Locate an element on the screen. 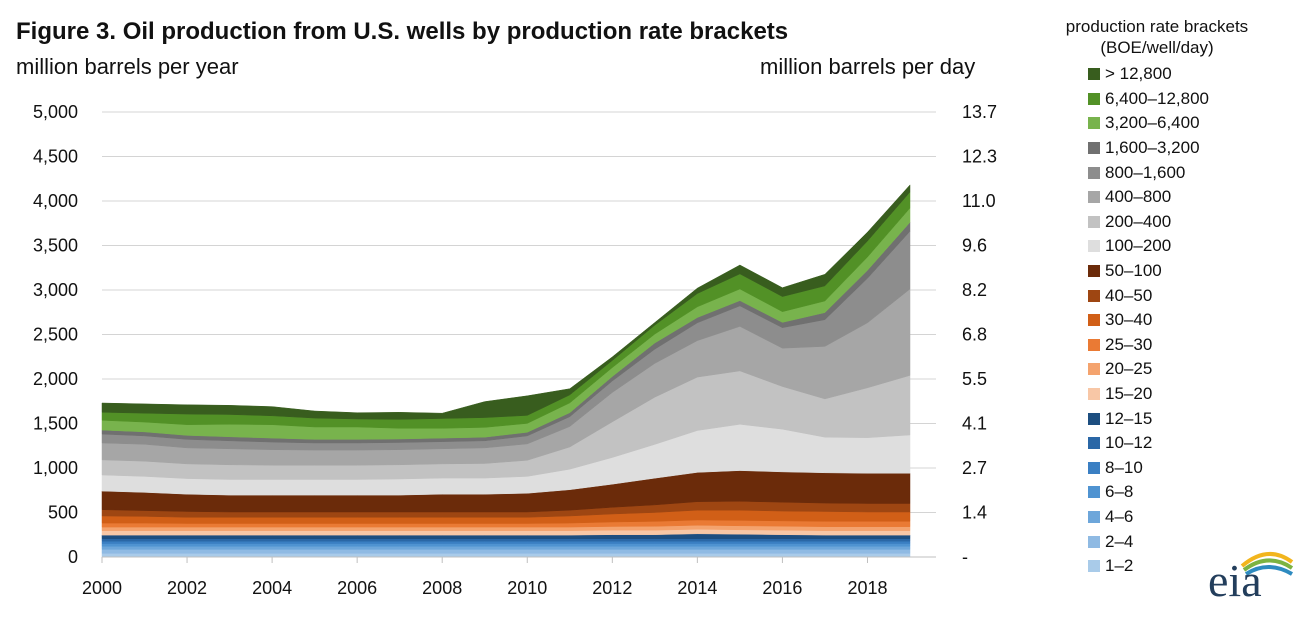 The height and width of the screenshot is (633, 1311). legend-label: 1,600–3,200 is located at coordinates (1152, 148).